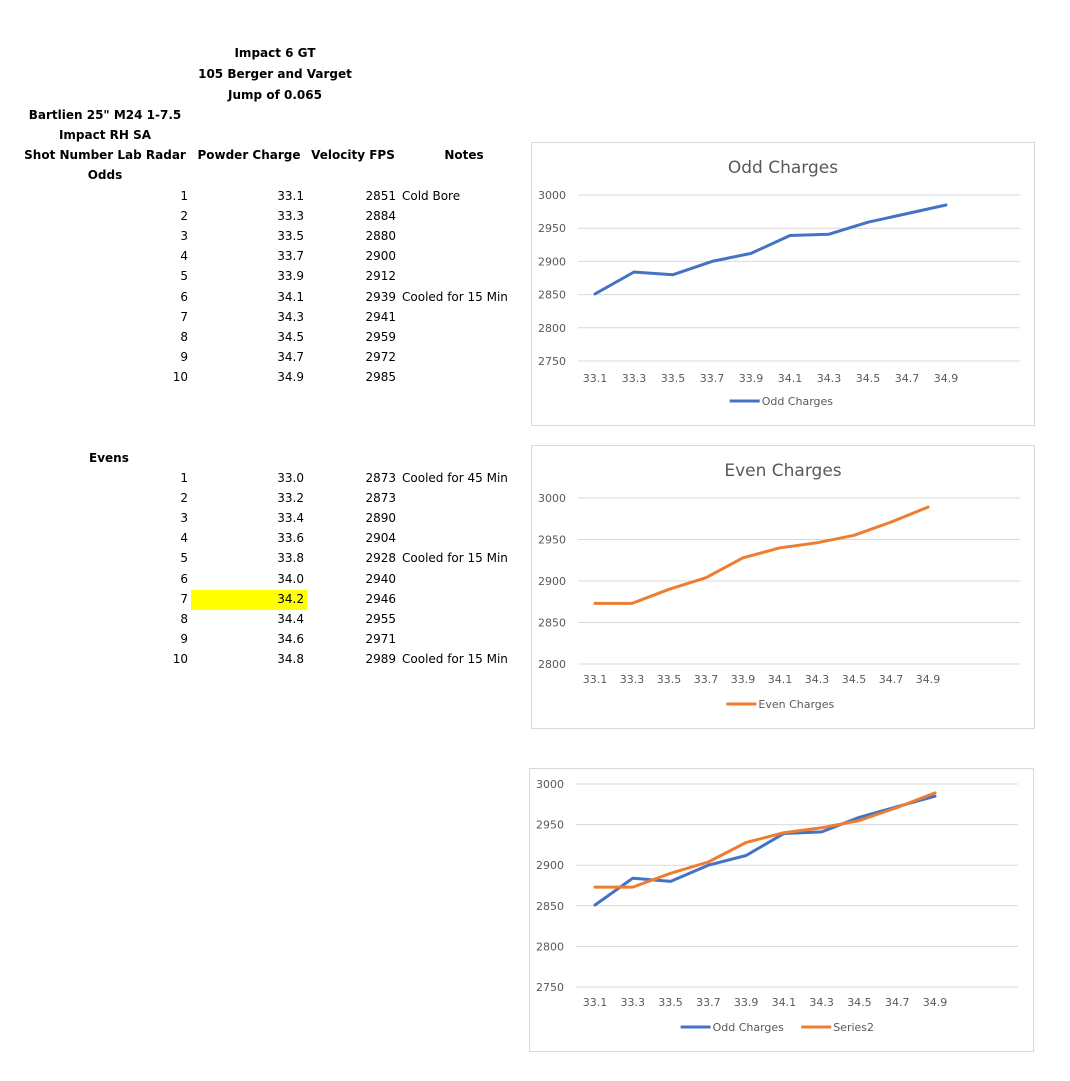 The image size is (1070, 1081). Describe the element at coordinates (184, 337) in the screenshot. I see `shot-number-cell: 8` at that location.